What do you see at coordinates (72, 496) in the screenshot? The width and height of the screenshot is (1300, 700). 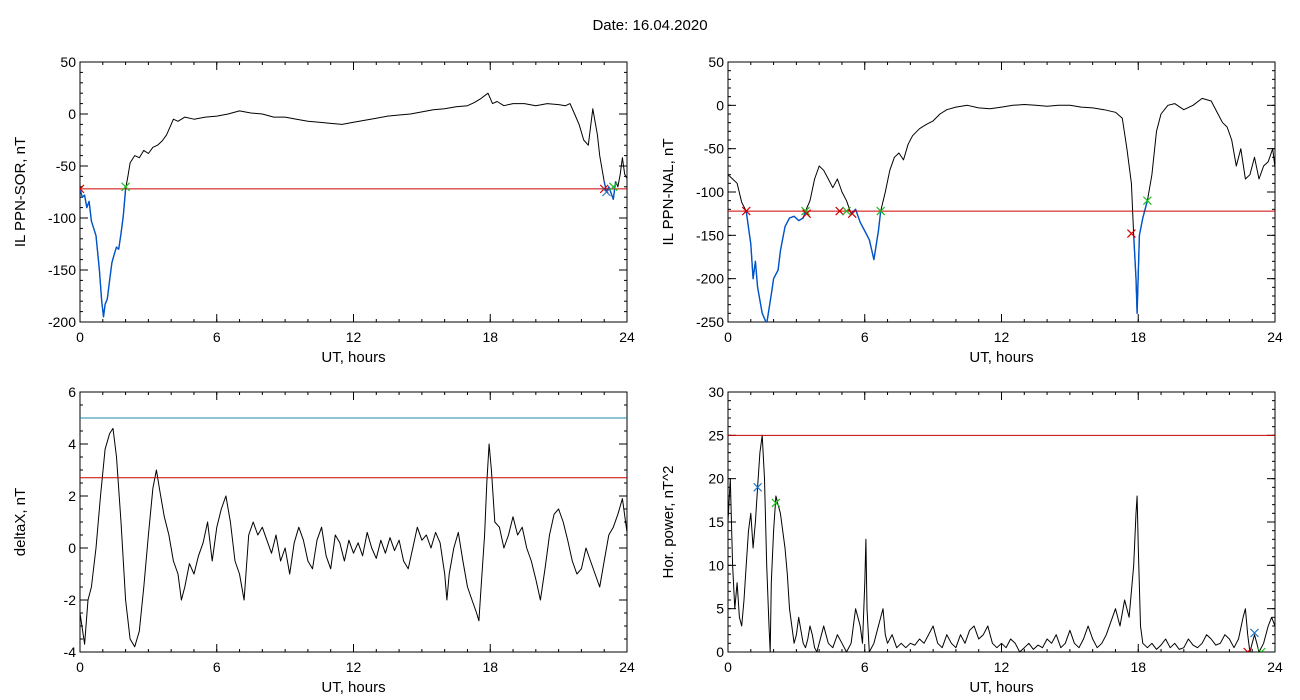 I see `y-tick-label: 2` at bounding box center [72, 496].